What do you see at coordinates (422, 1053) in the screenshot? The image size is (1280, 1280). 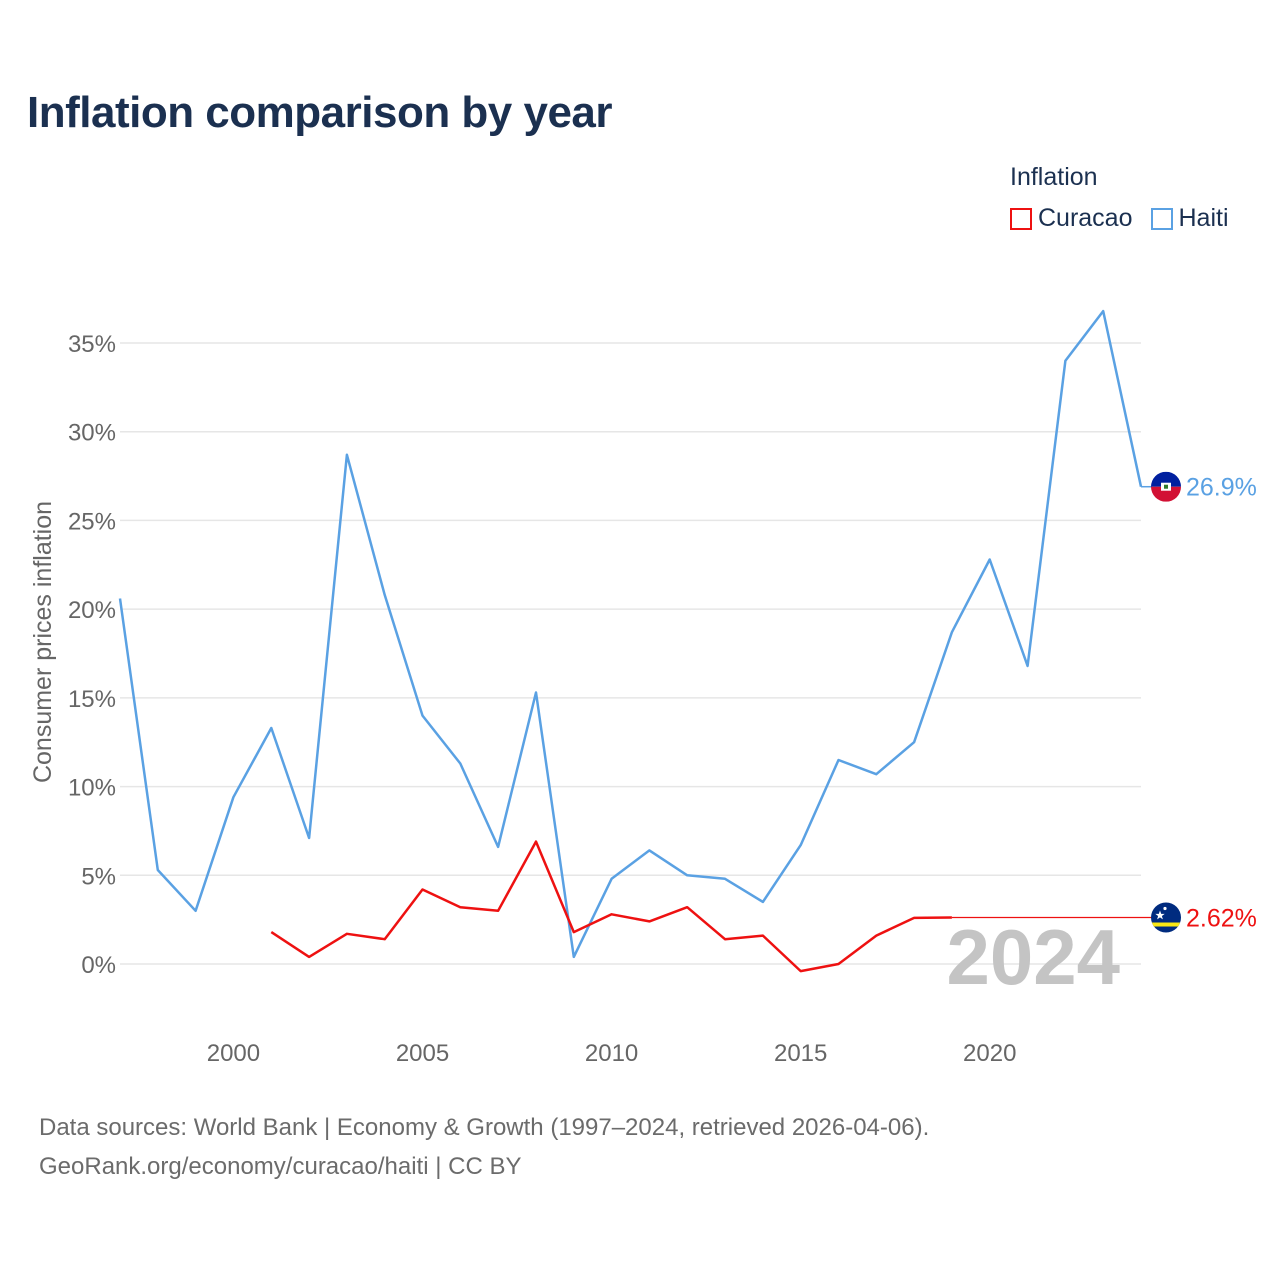 I see `x-tick-label: 2005` at bounding box center [422, 1053].